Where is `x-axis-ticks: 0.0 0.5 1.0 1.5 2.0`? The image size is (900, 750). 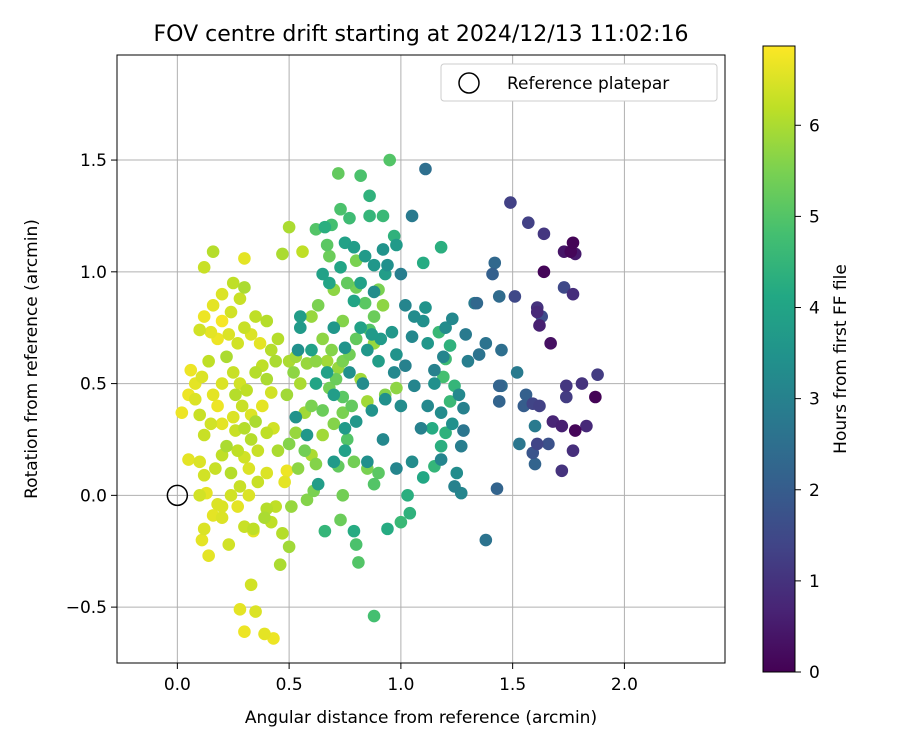
x-axis-ticks: 0.0 0.5 1.0 1.5 2.0 is located at coordinates (401, 679).